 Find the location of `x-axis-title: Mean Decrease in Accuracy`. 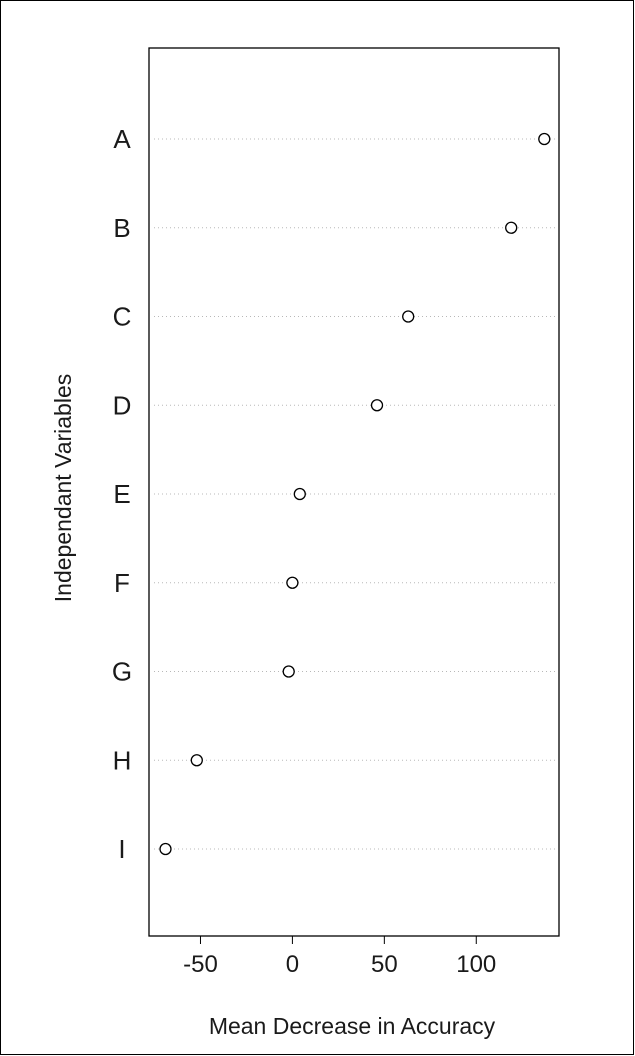

x-axis-title: Mean Decrease in Accuracy is located at coordinates (352, 1026).